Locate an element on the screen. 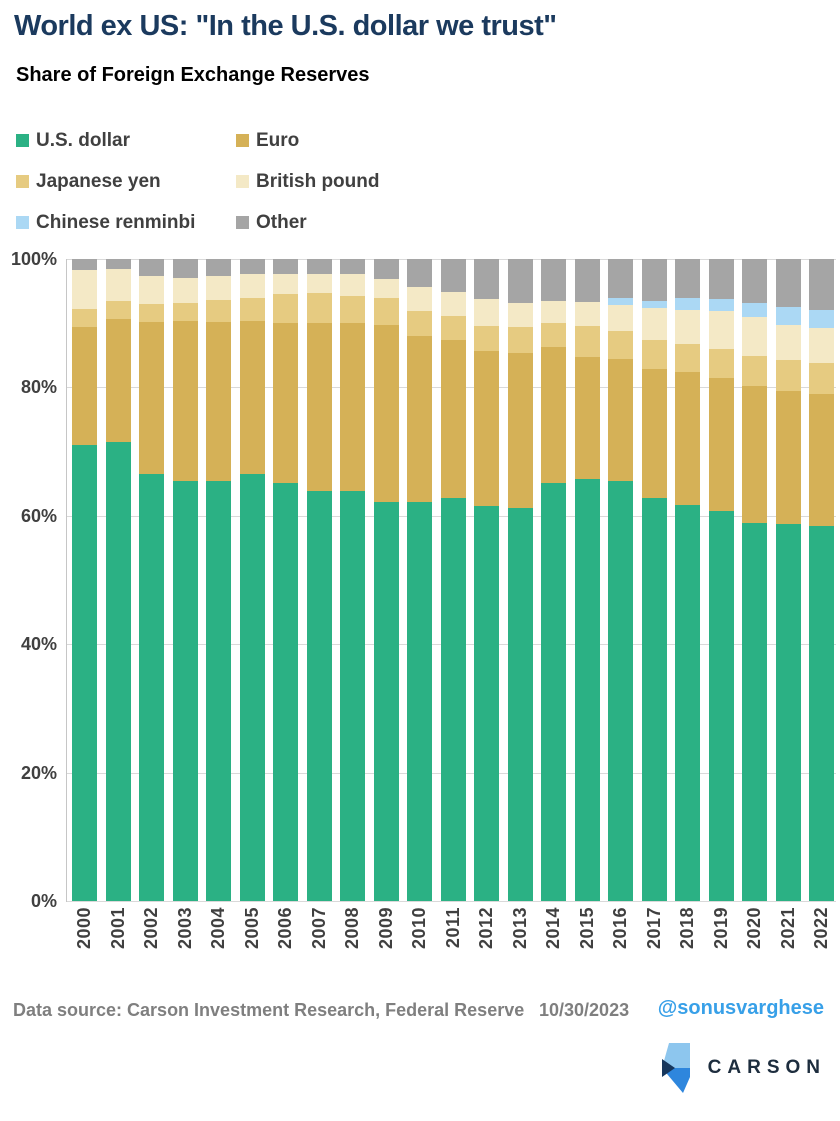 This screenshot has width=840, height=1121. date-text: 10/30/2023 is located at coordinates (584, 1010).